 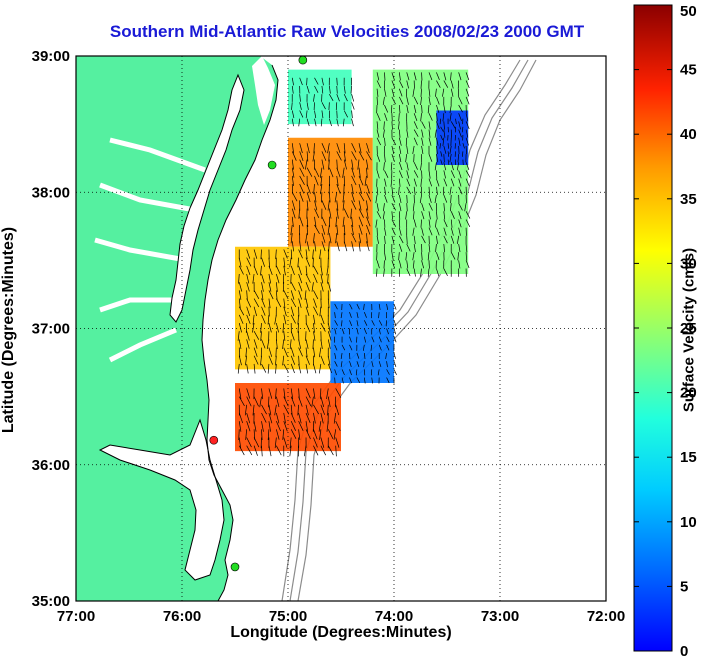 What do you see at coordinates (51, 465) in the screenshot?
I see `y-tick-label: 36:00` at bounding box center [51, 465].